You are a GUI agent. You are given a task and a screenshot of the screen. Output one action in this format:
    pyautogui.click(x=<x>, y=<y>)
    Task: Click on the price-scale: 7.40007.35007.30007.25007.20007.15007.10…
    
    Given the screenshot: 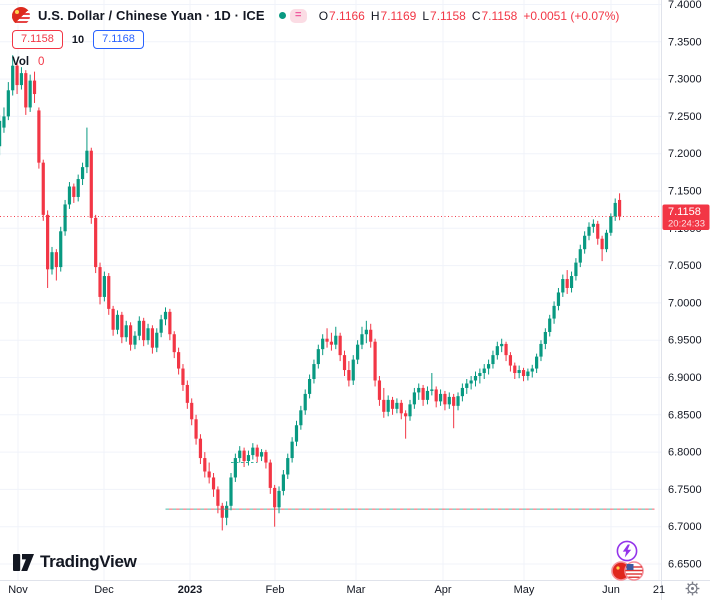 What is the action you would take?
    pyautogui.click(x=685, y=285)
    